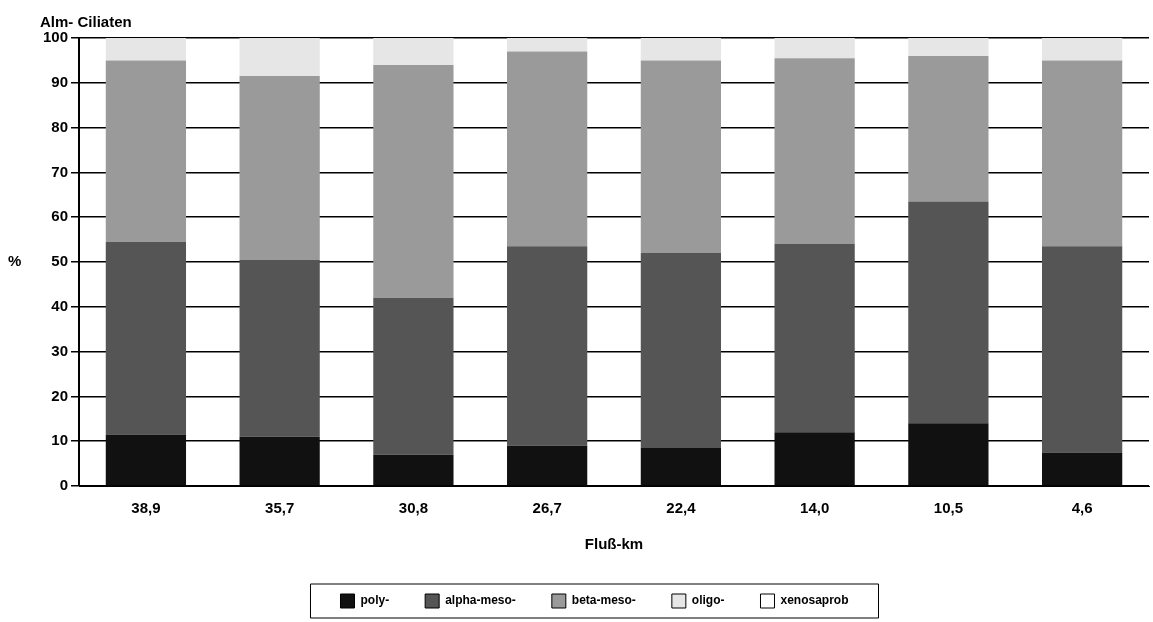 Image resolution: width=1153 pixels, height=622 pixels. Describe the element at coordinates (60, 216) in the screenshot. I see `y-tick-label: 60` at that location.